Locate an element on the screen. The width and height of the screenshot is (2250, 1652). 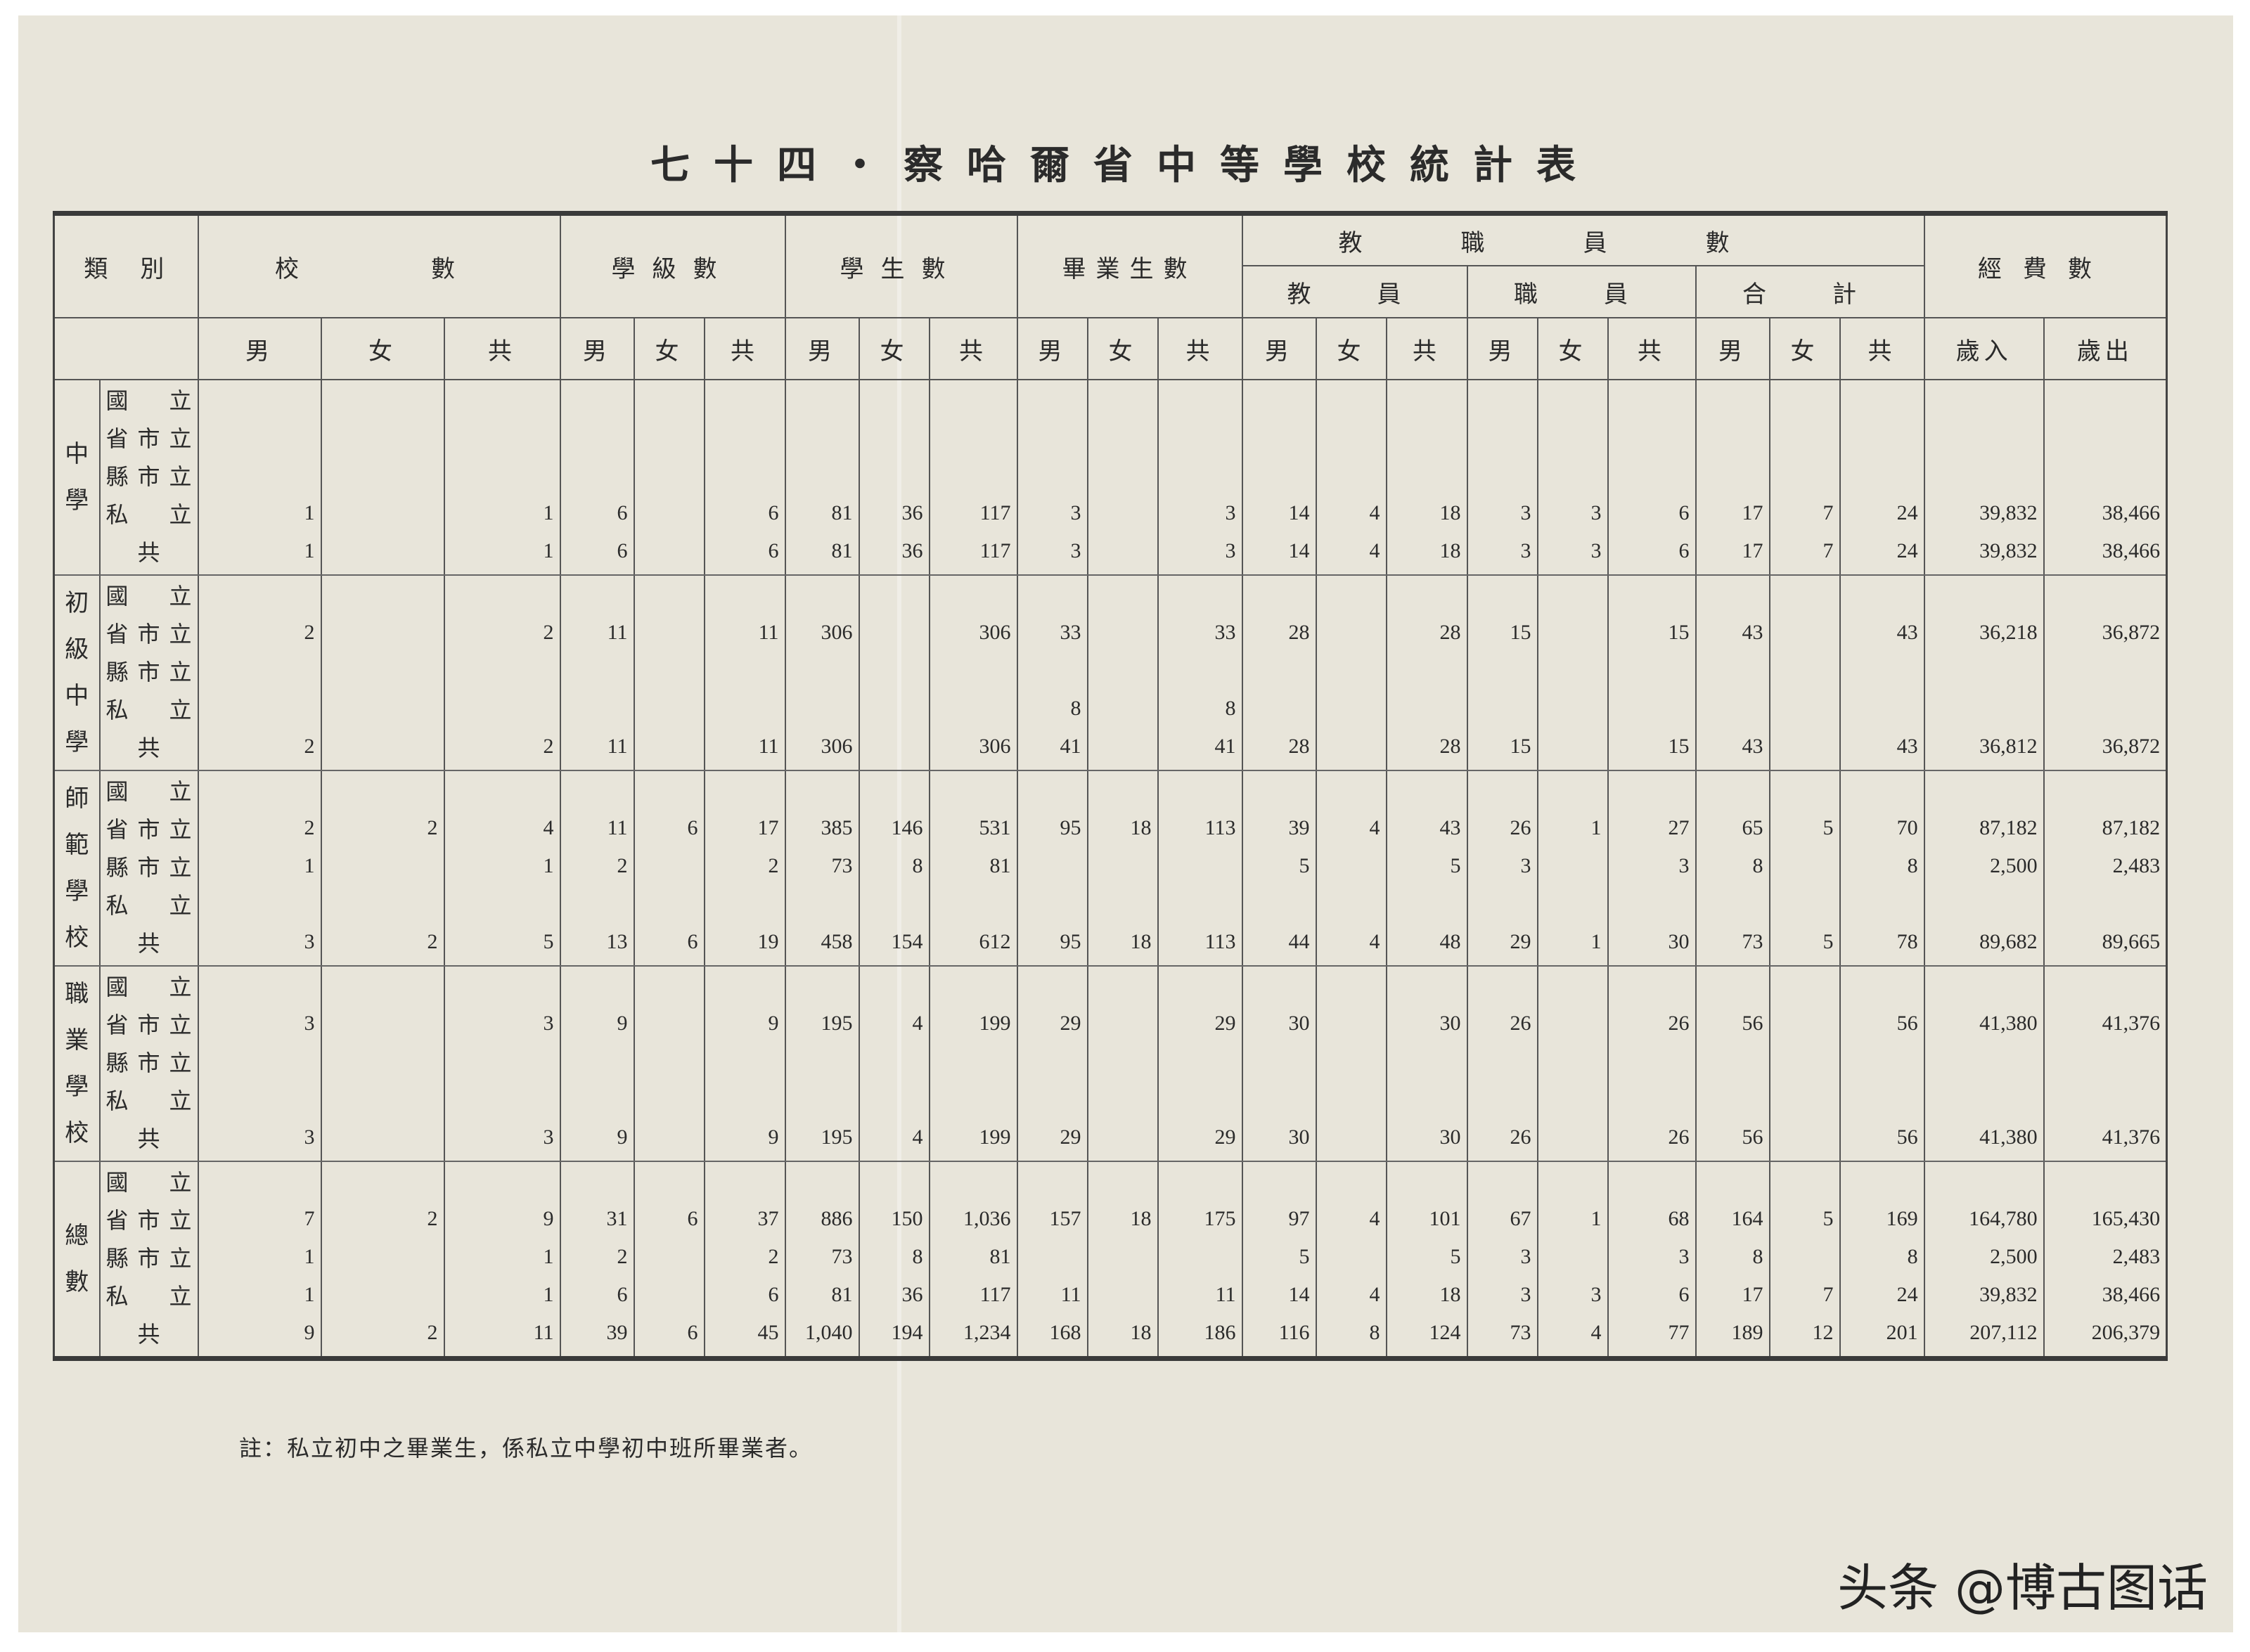
cell-value: 36,812 is located at coordinates (1984, 749).